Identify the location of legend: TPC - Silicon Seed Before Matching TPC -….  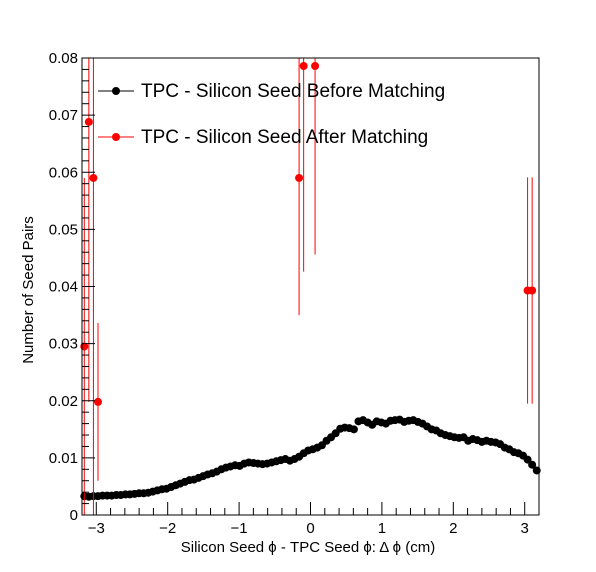
(271, 114).